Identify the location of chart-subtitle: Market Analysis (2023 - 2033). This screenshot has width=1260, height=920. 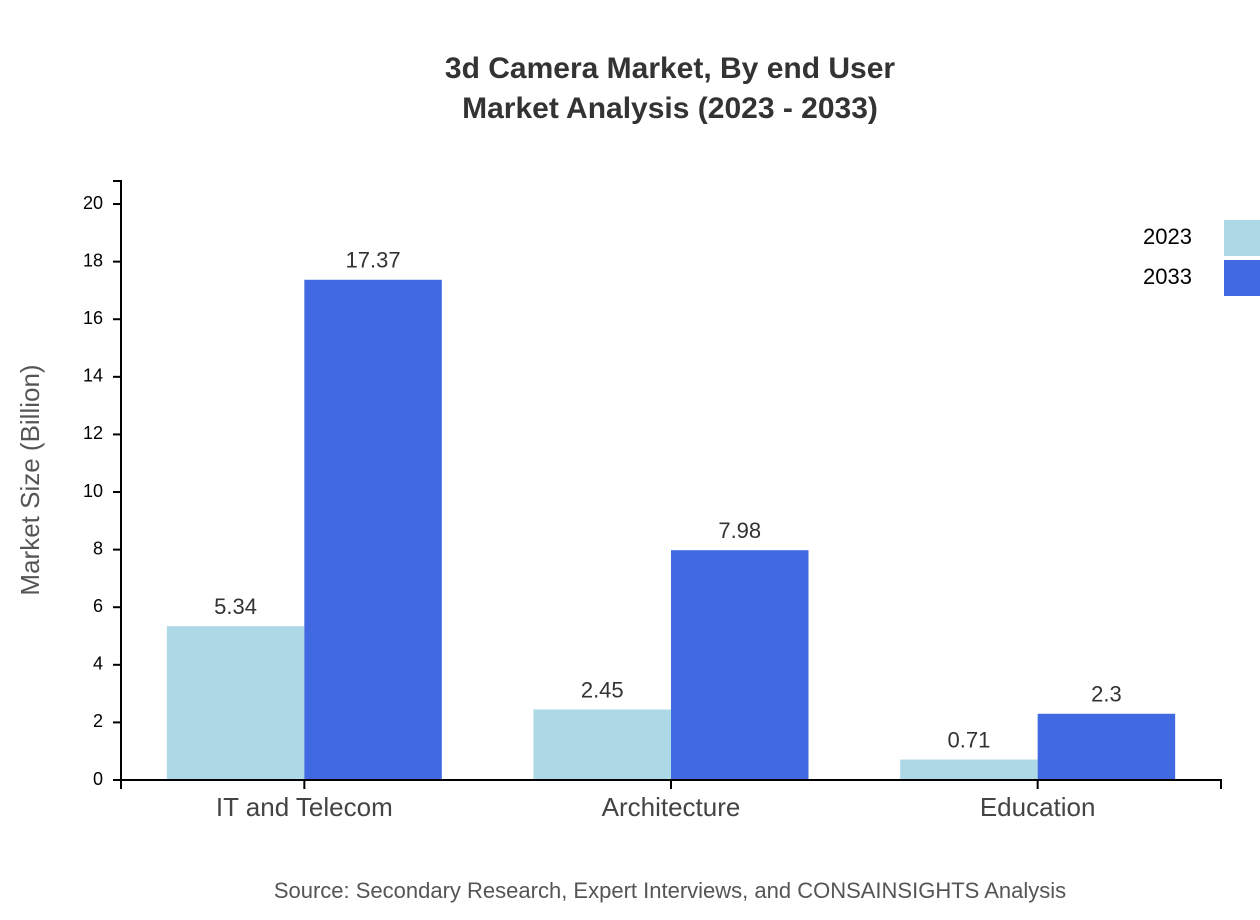
(670, 108).